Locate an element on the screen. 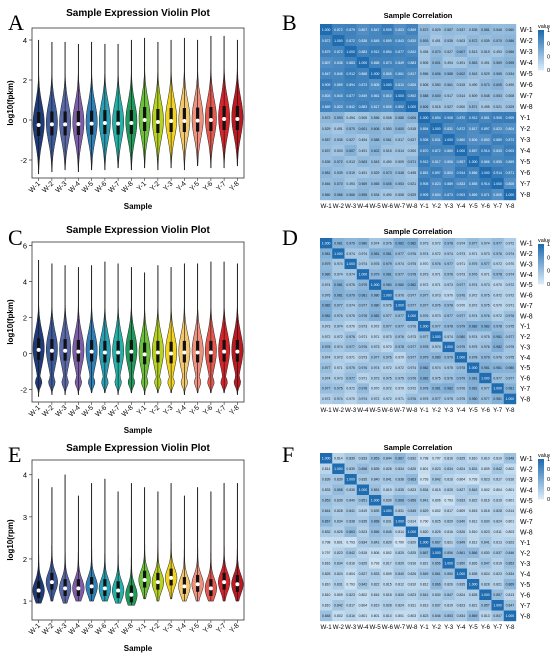 Image resolution: width=550 pixels, height=653 pixels. panel-letter: D is located at coordinates (290, 237).